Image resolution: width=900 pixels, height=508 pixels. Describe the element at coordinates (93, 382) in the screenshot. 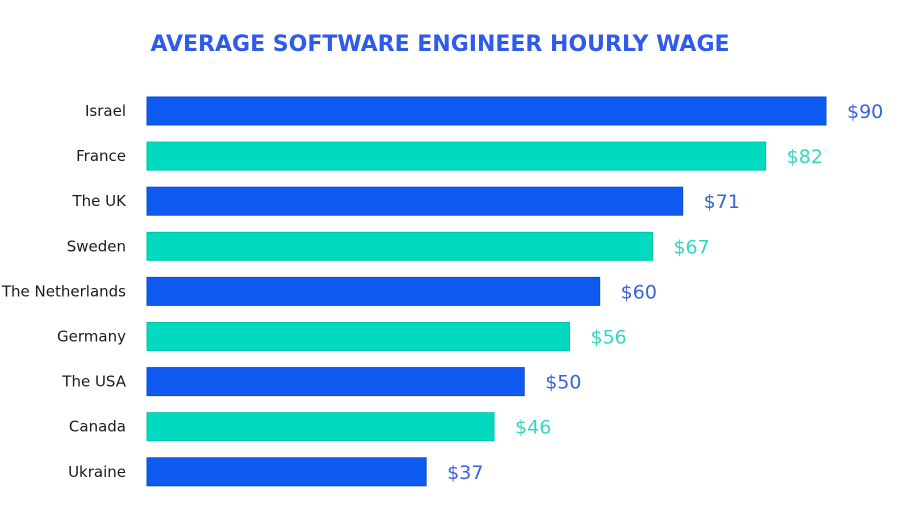

I see `category-label: The USA` at that location.